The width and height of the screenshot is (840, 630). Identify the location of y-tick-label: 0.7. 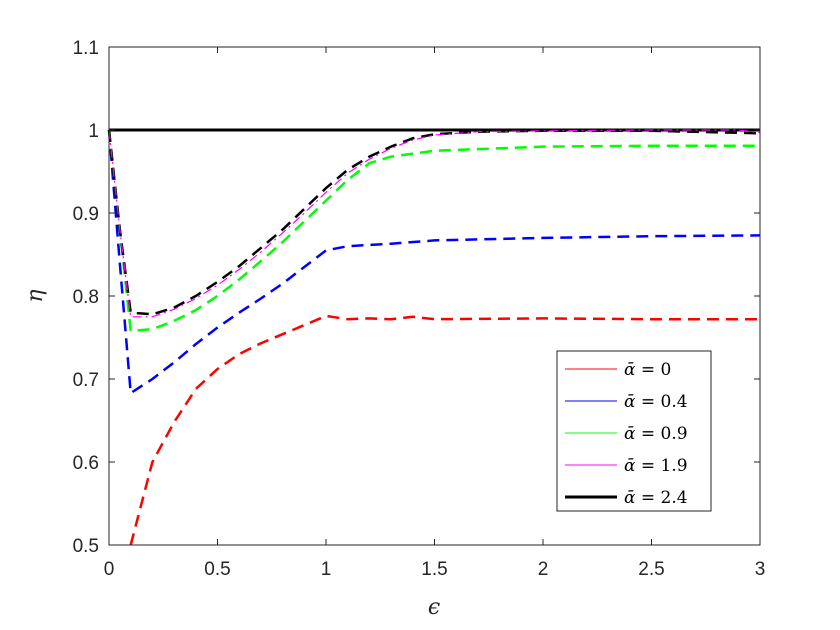
(86, 380).